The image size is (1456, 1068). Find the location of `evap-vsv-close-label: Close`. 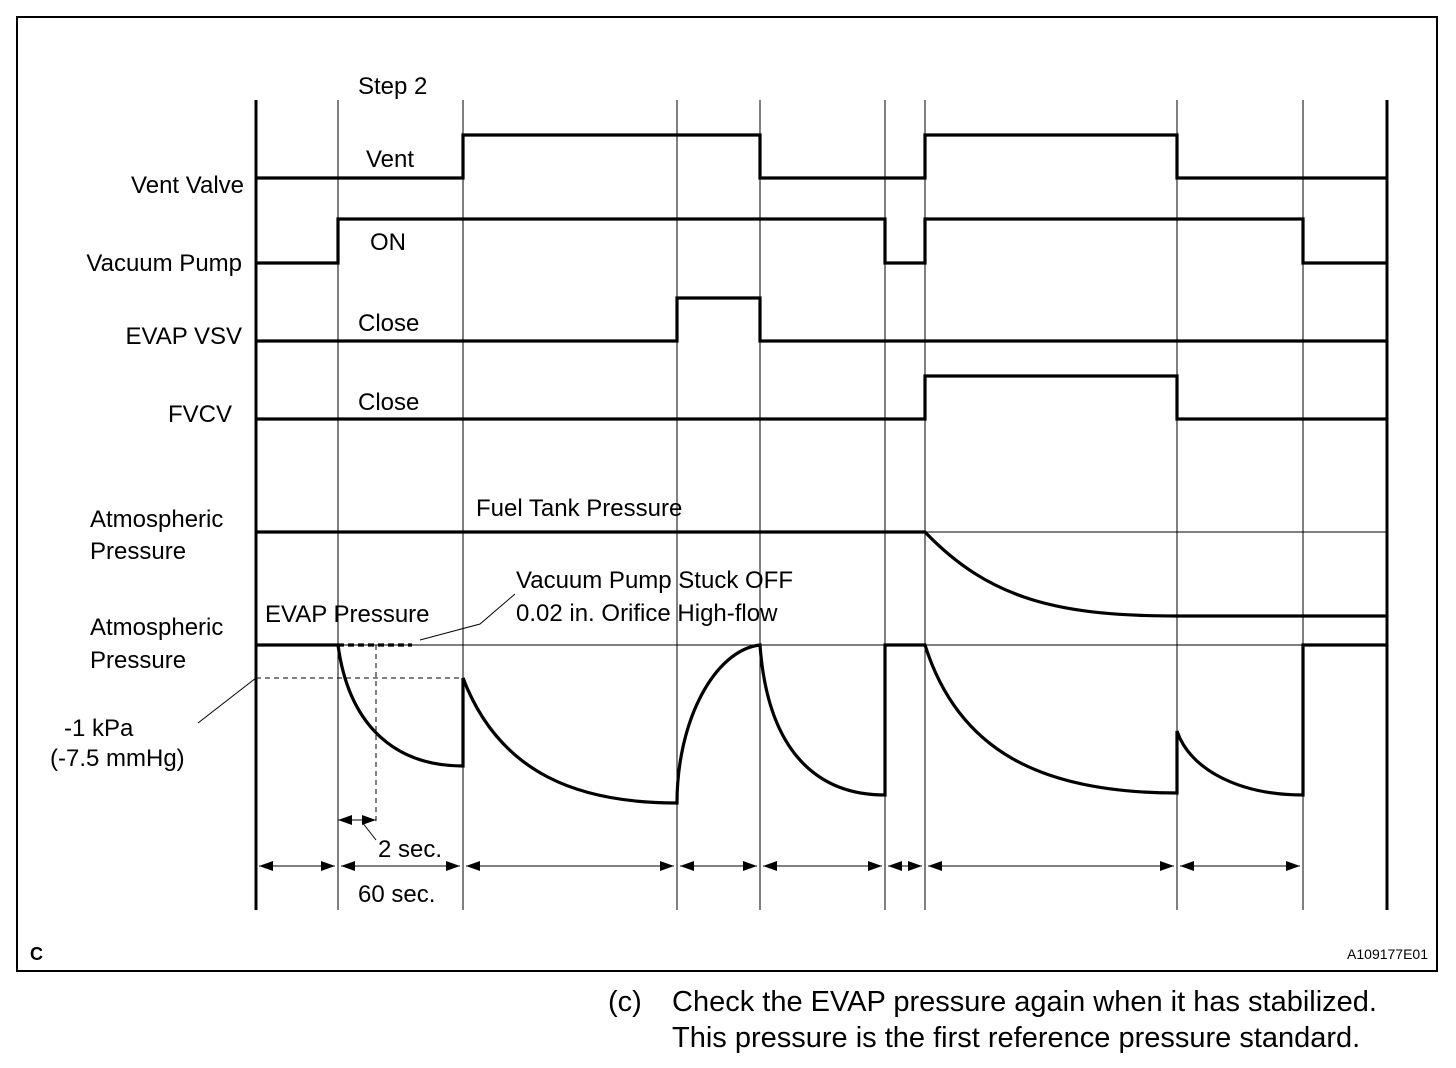

evap-vsv-close-label: Close is located at coordinates (388, 323).